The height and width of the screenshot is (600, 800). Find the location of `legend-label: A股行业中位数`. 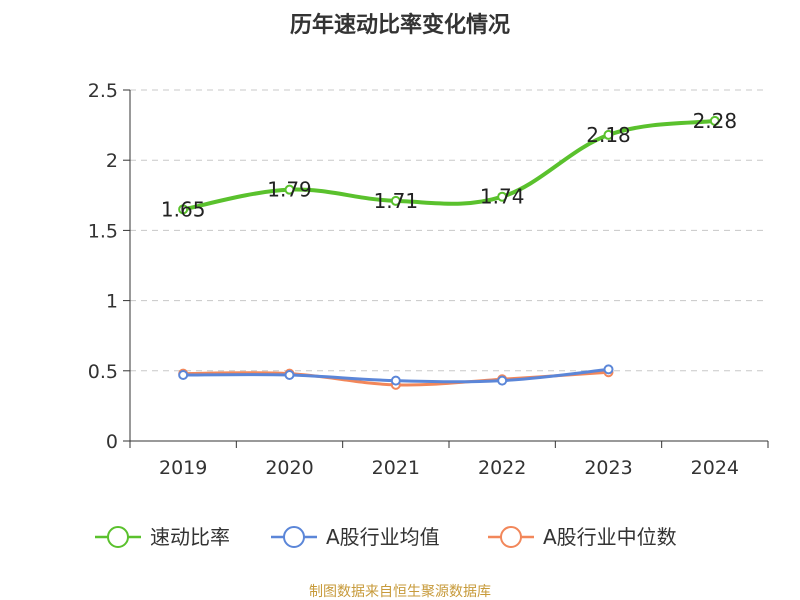

legend-label: A股行业中位数 is located at coordinates (610, 537).